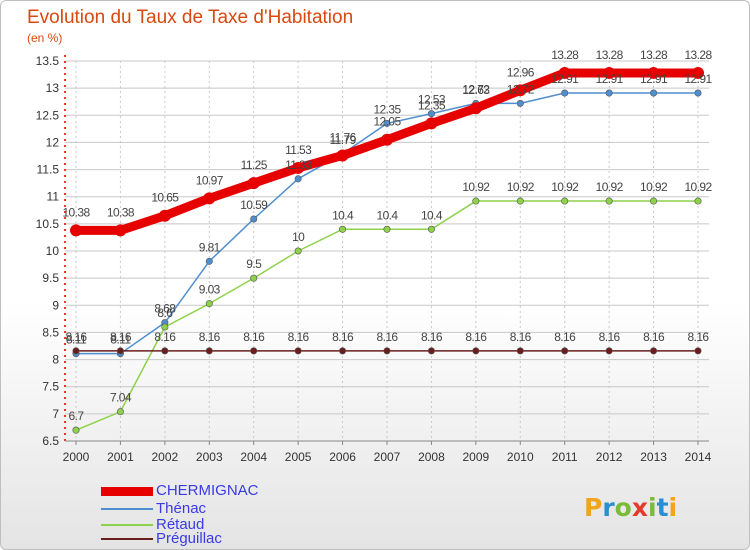 The width and height of the screenshot is (750, 550). Describe the element at coordinates (127, 525) in the screenshot. I see `legend-swatch-retaud` at that location.